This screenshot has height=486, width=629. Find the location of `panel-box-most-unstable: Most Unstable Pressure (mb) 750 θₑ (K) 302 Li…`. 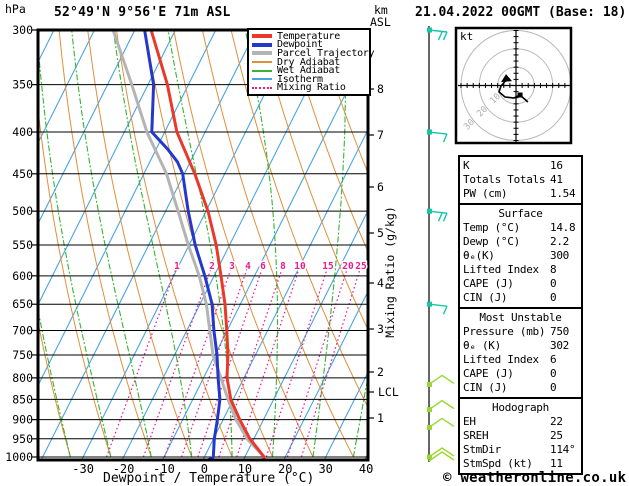

panel-box-most-unstable: Most Unstable Pressure (mb) 750 θₑ (K) 302 Li… is located at coordinates (520, 353).